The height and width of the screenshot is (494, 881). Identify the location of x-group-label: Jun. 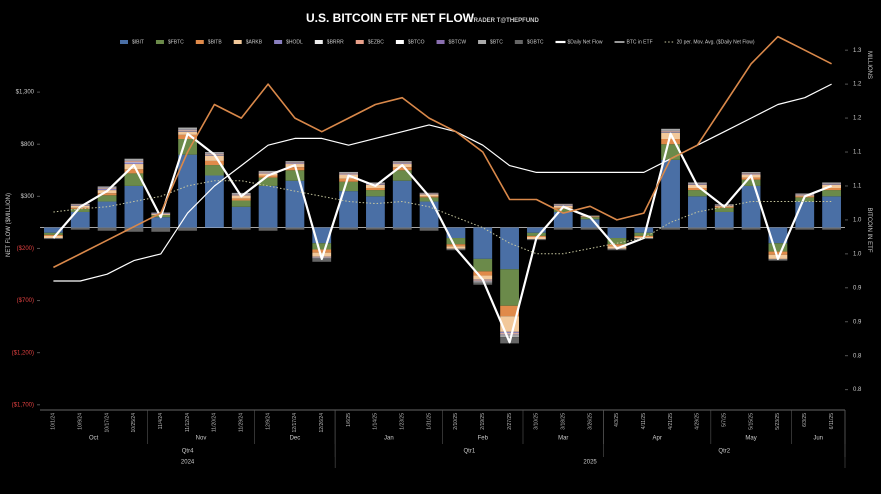
(818, 439).